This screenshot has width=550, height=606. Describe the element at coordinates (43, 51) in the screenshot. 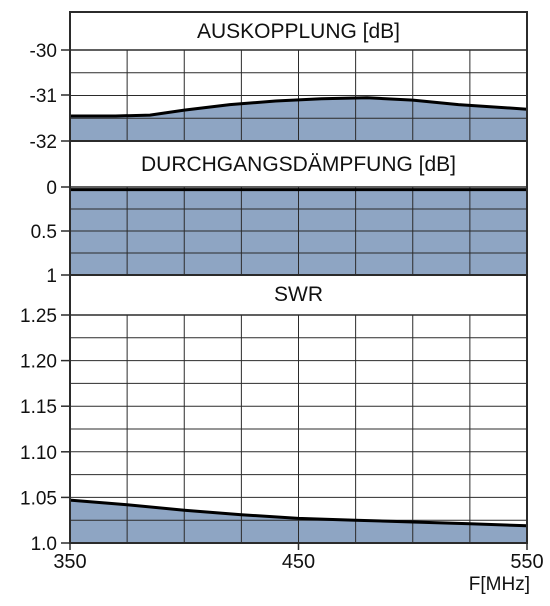

I see `panel-1-ytick: -30` at that location.